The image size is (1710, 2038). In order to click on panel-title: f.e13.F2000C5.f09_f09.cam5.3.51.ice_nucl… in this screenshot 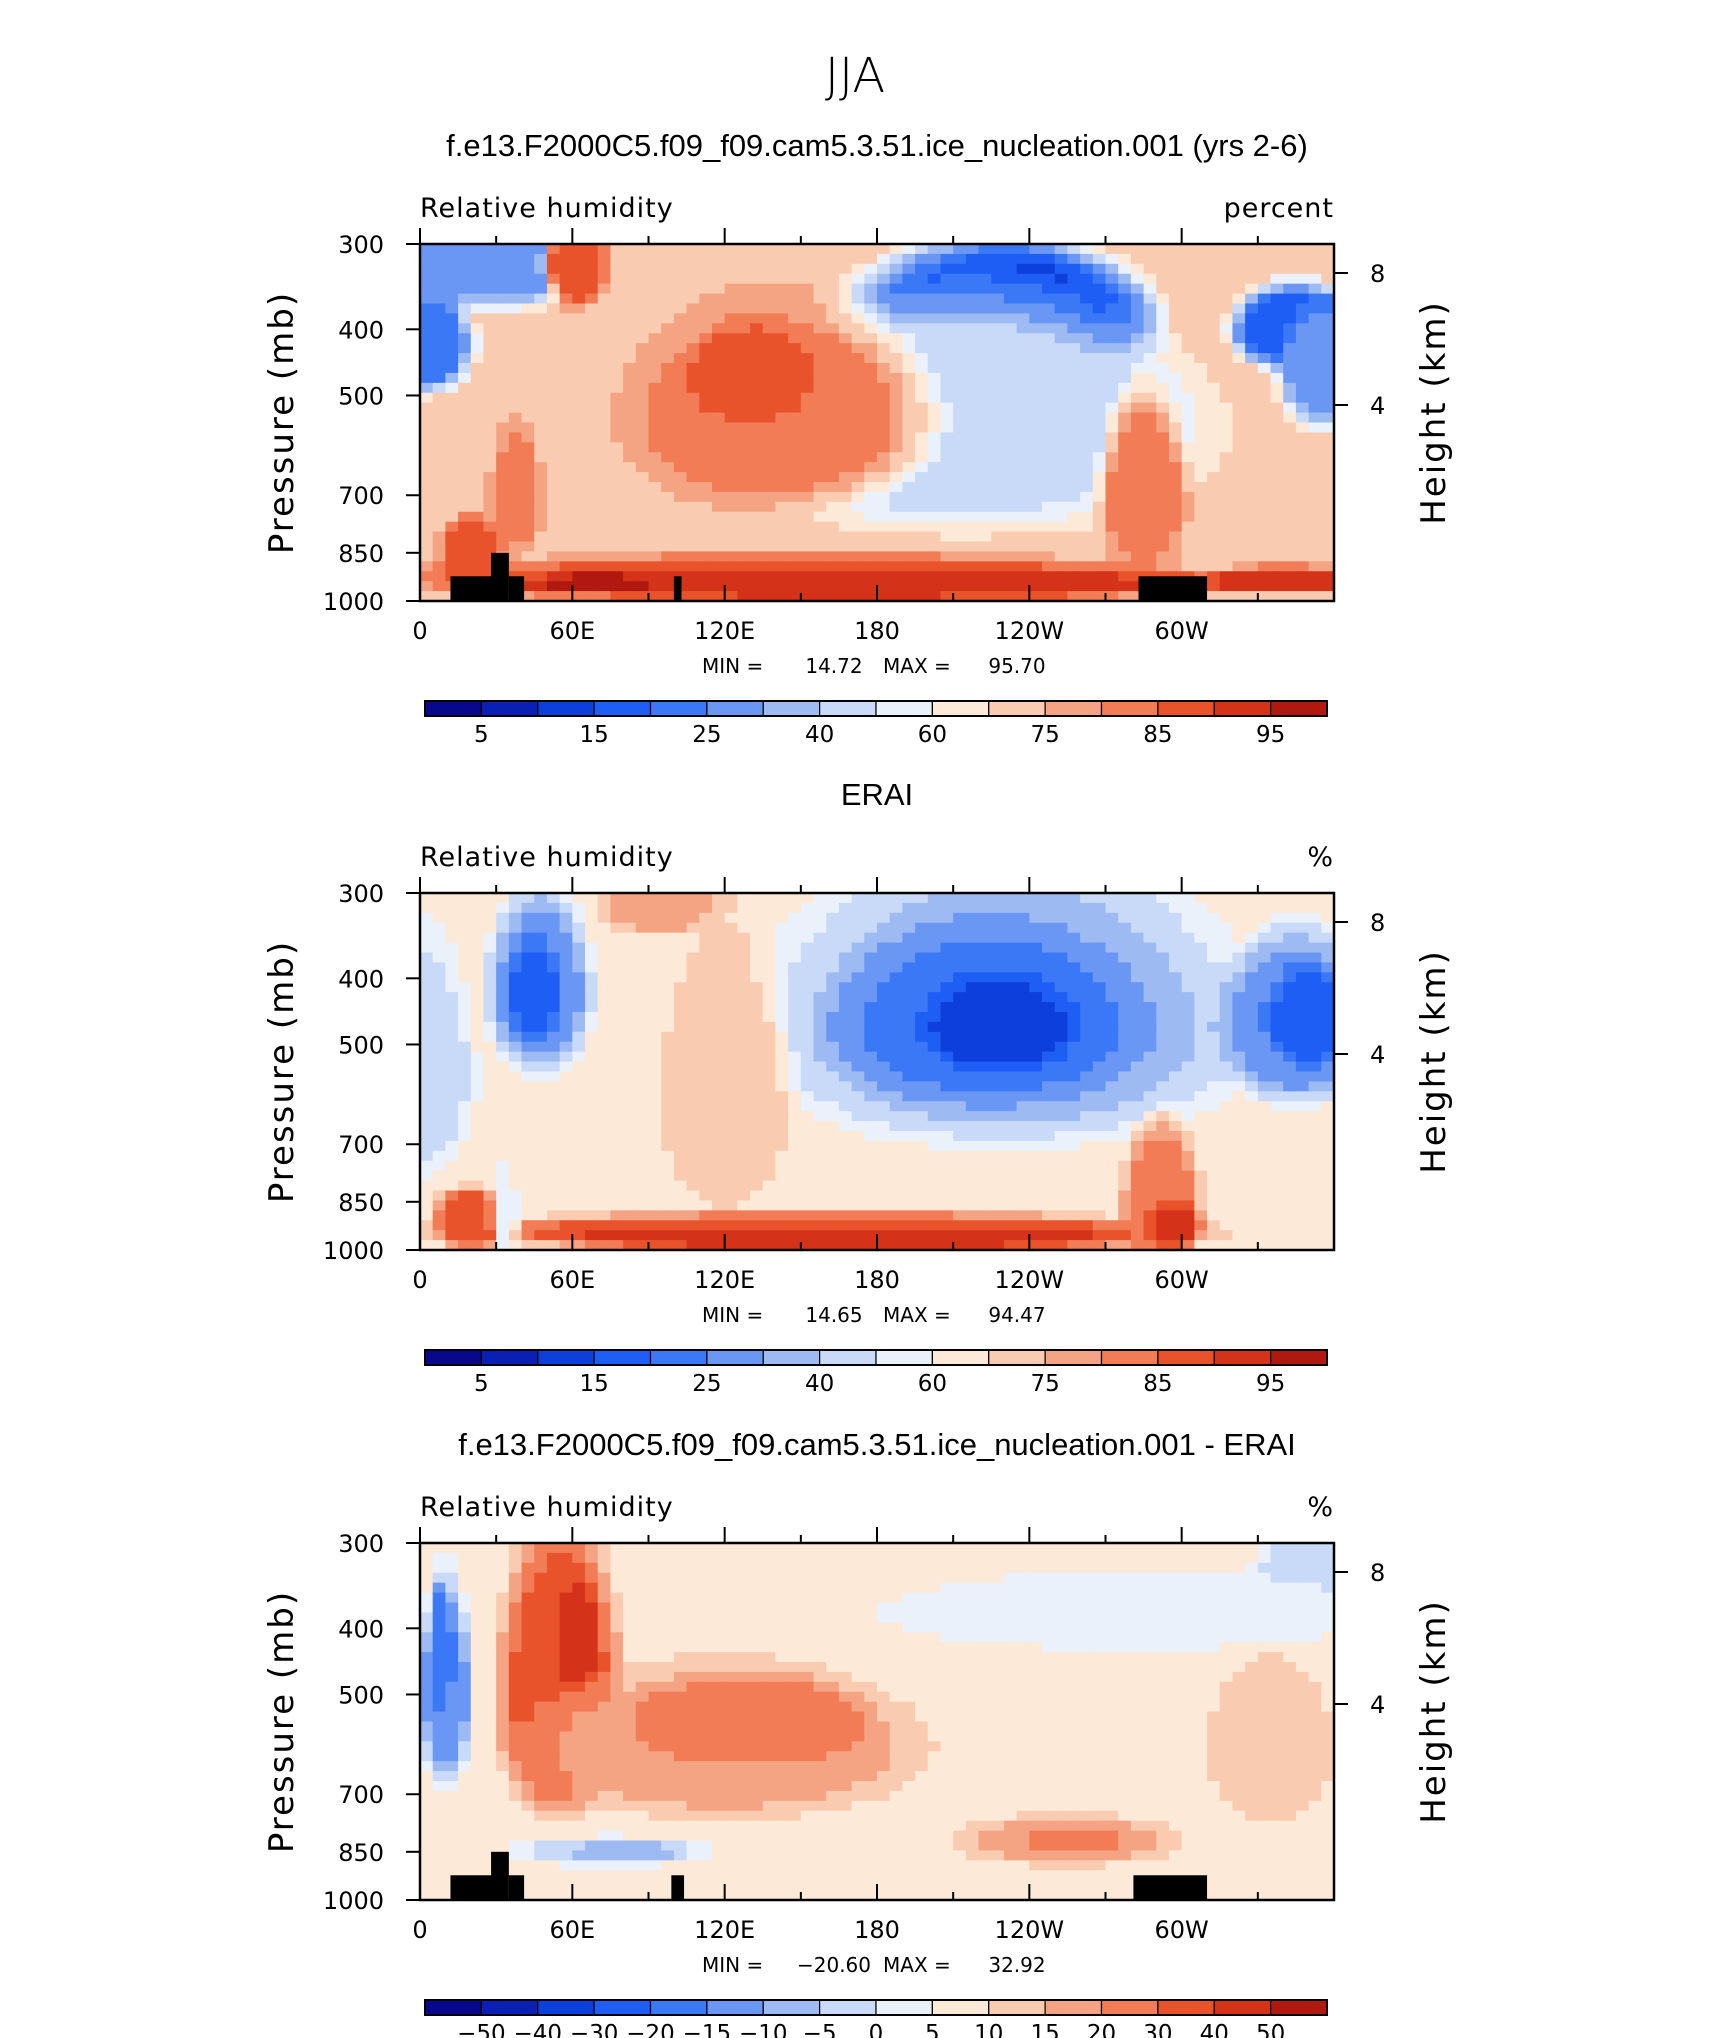, I will do `click(877, 145)`.